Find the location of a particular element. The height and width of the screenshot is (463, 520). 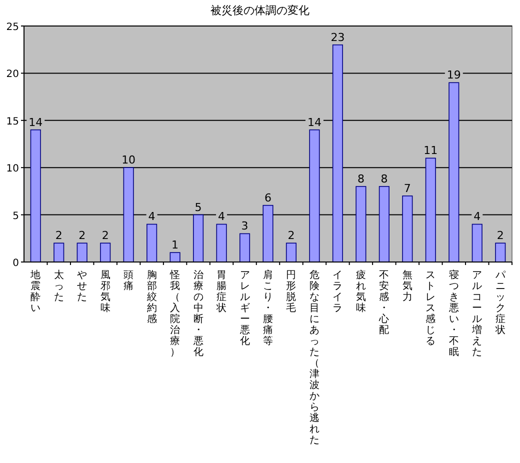

category-label: 危険な目にあった（津波から逃れた is located at coordinates (314, 358).